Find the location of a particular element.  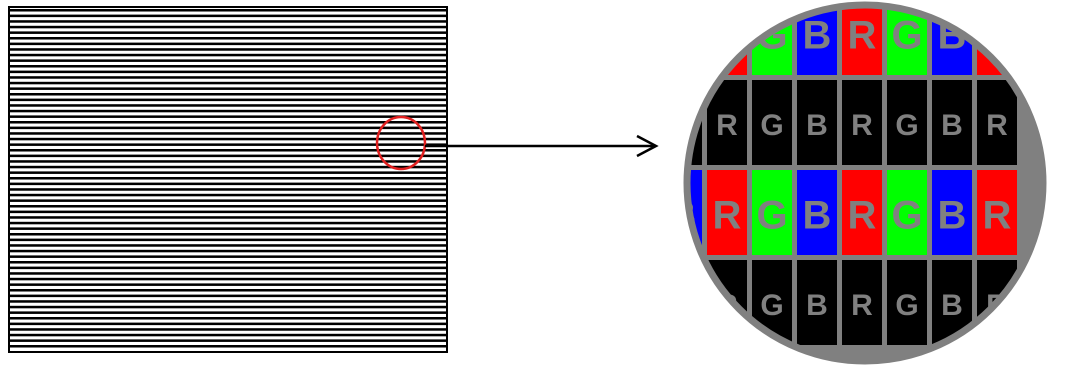

zoom-region-marker is located at coordinates (401, 143).